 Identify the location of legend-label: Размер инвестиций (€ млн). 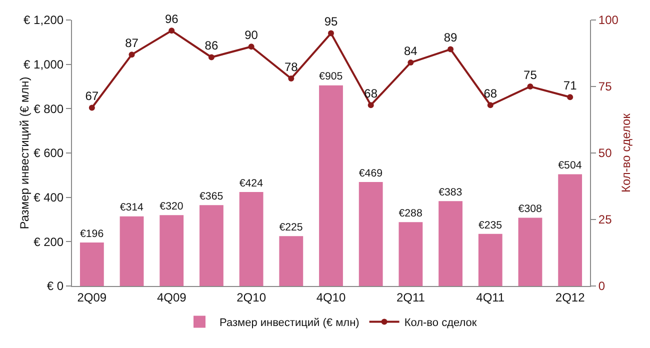
(290, 323).